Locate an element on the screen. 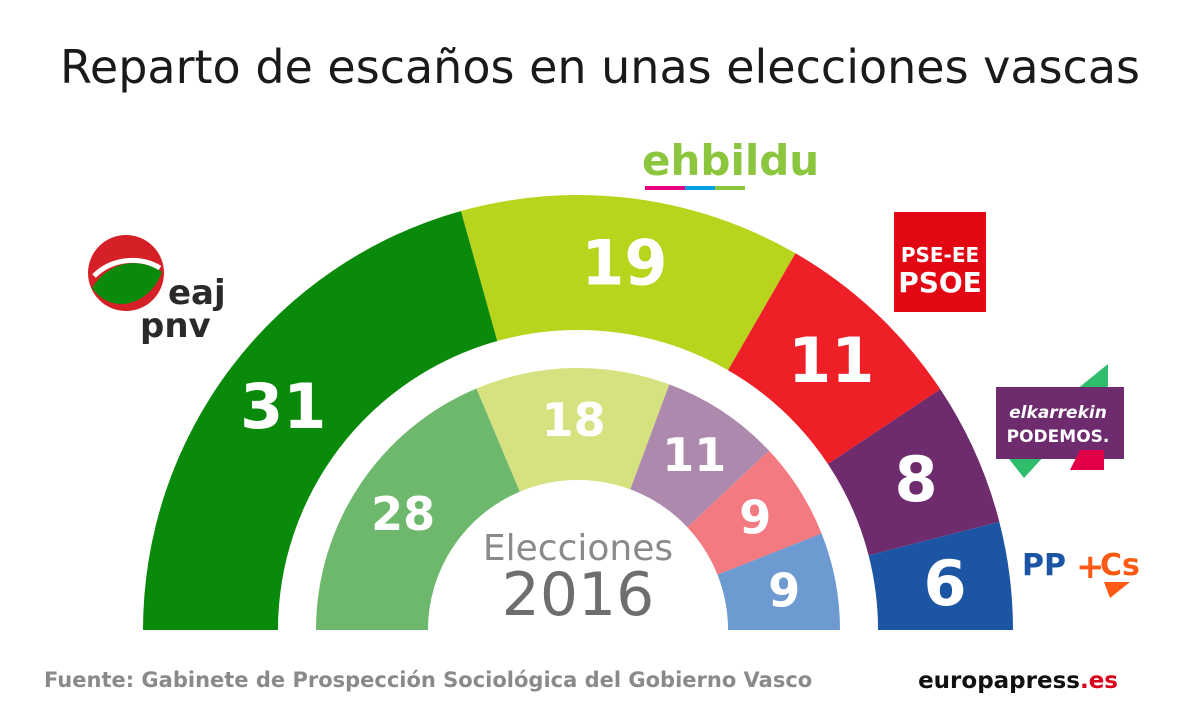 This screenshot has height=718, width=1200. pnv-logo-line1: eaj is located at coordinates (197, 293).